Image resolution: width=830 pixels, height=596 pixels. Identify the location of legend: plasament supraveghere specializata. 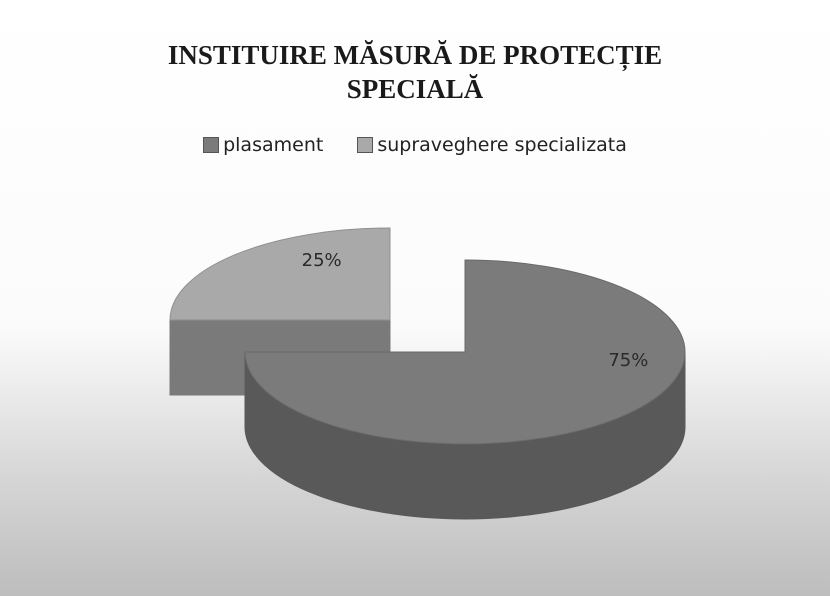
(415, 145).